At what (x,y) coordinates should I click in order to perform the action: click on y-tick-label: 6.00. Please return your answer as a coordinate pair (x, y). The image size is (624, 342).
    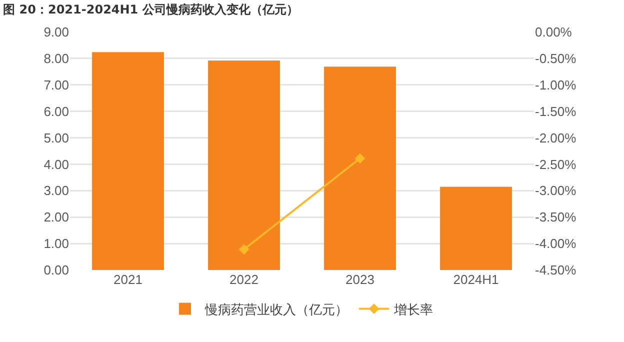
    Looking at the image, I should click on (56, 111).